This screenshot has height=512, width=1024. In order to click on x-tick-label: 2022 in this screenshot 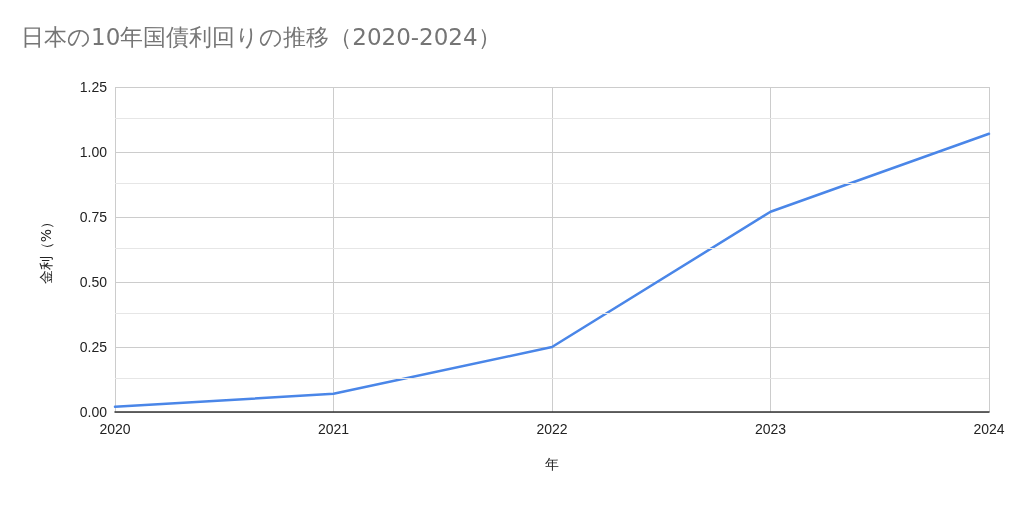, I will do `click(552, 429)`.